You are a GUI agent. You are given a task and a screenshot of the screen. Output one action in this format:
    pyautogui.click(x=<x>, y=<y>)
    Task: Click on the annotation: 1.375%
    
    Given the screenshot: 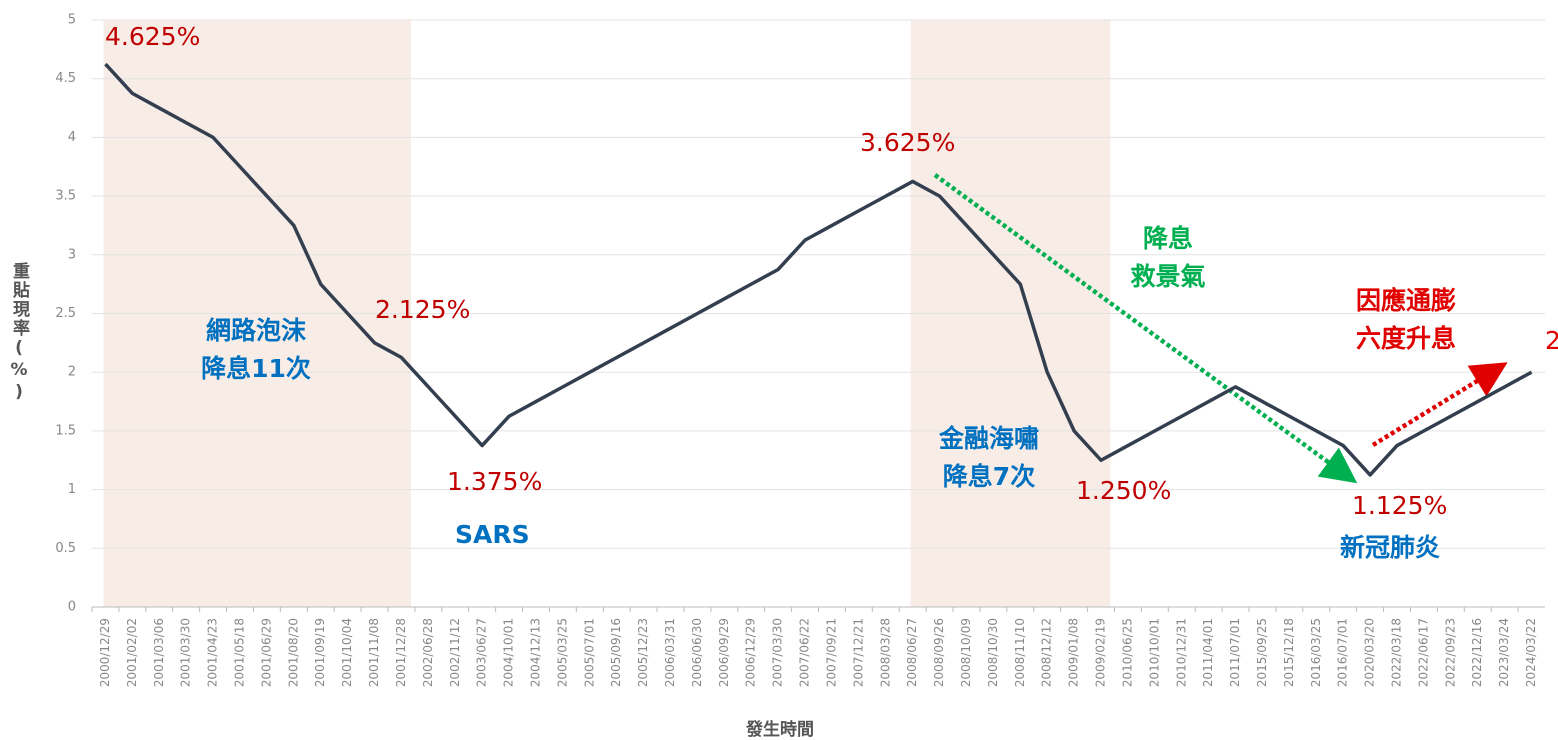 What is the action you would take?
    pyautogui.click(x=494, y=481)
    